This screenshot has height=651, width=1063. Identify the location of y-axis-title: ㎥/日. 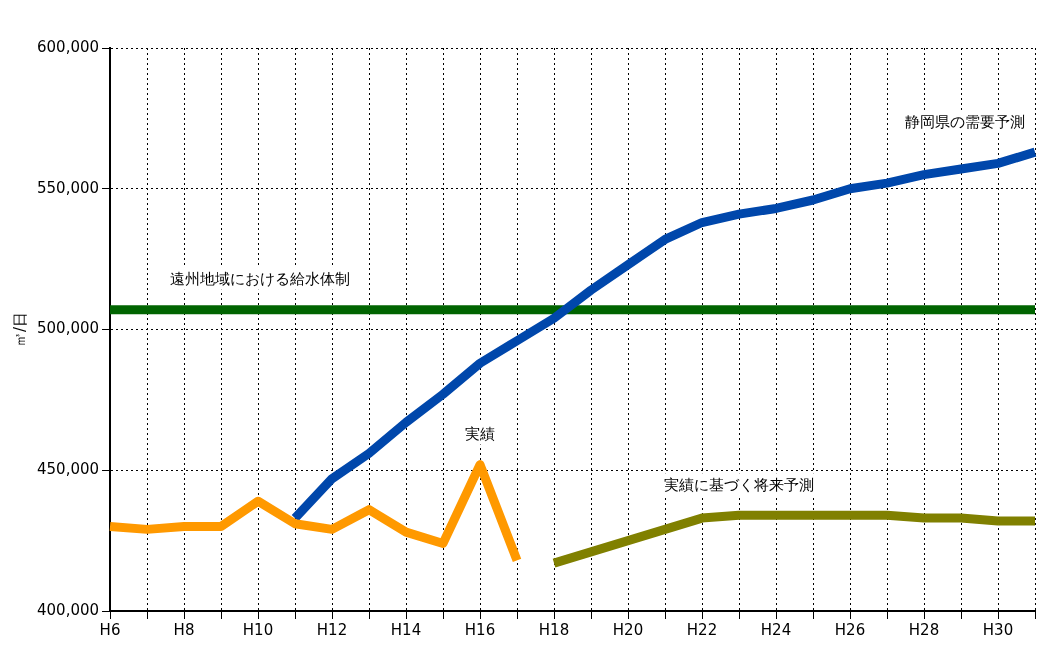
(19, 329).